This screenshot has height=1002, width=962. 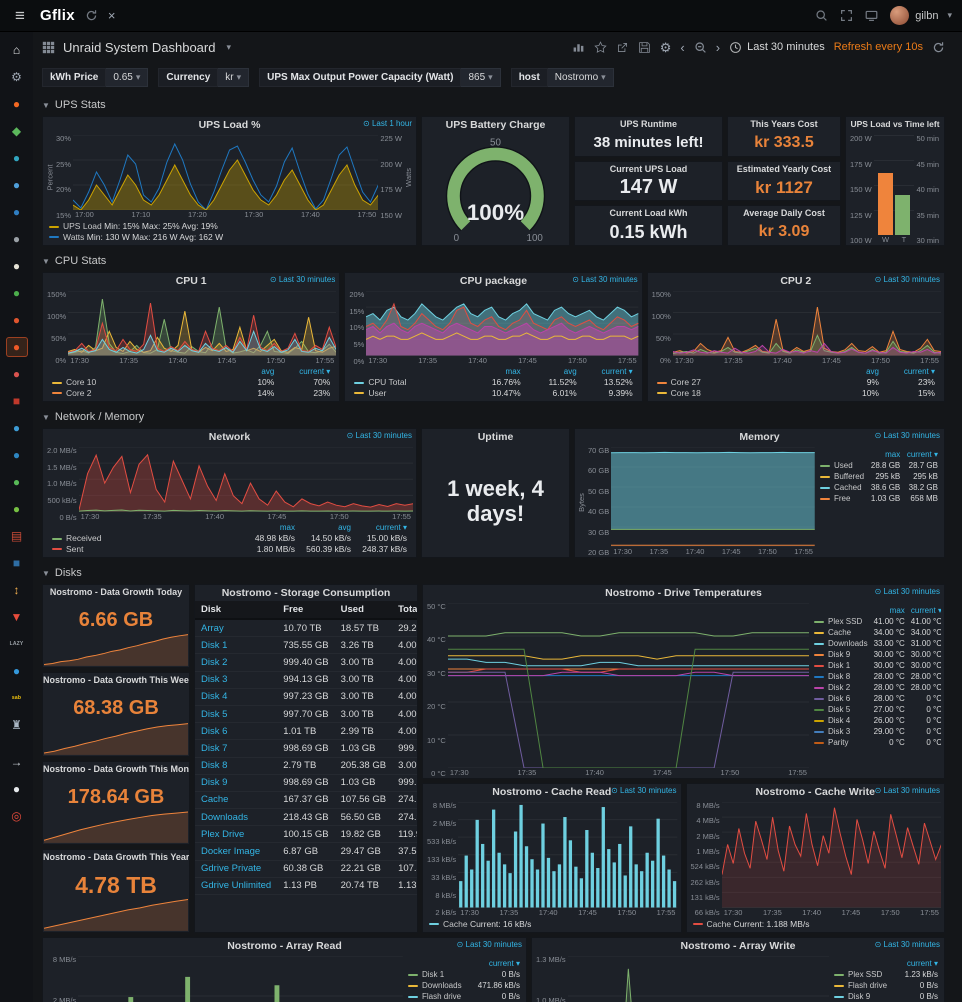 I want to click on row-header-cpu-stats: ▼ CPU Stats, so click(x=493, y=261).